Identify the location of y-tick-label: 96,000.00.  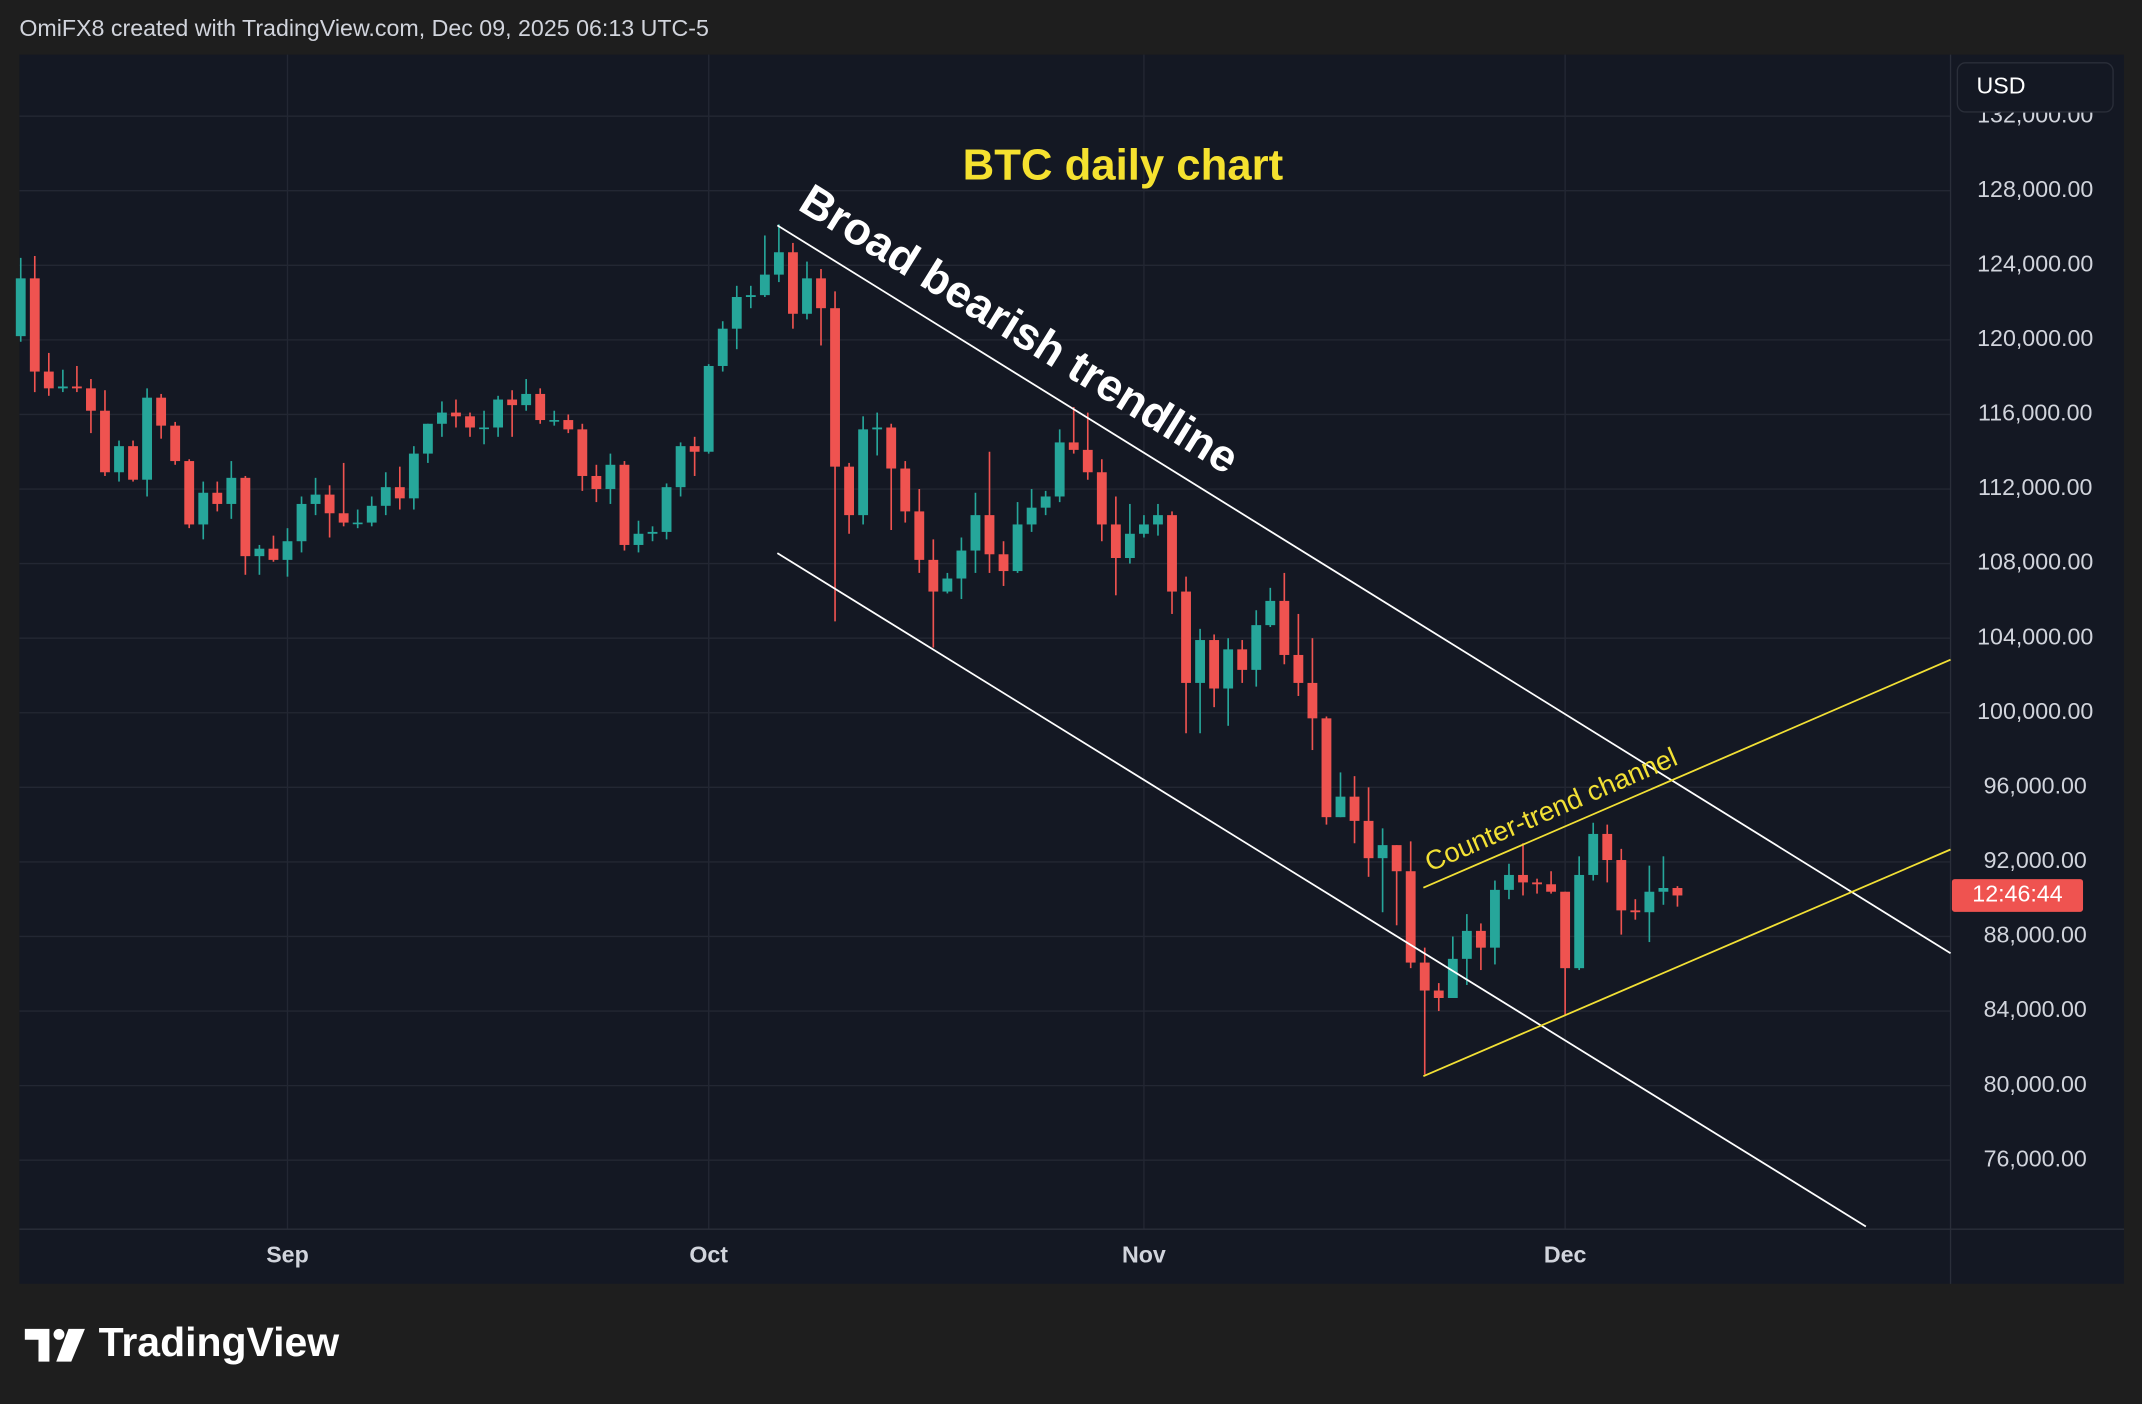
(2035, 785).